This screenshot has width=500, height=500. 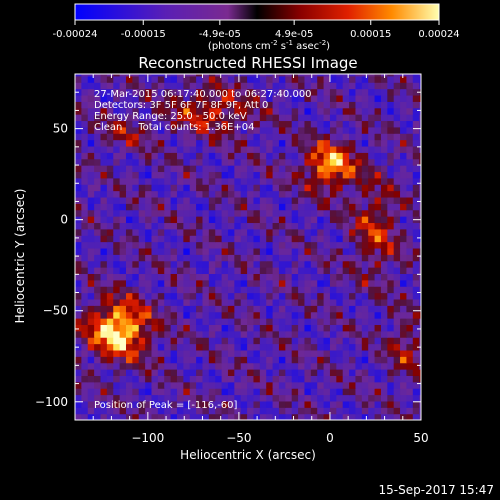 I want to click on y-tick-label: −100, so click(x=51, y=402).